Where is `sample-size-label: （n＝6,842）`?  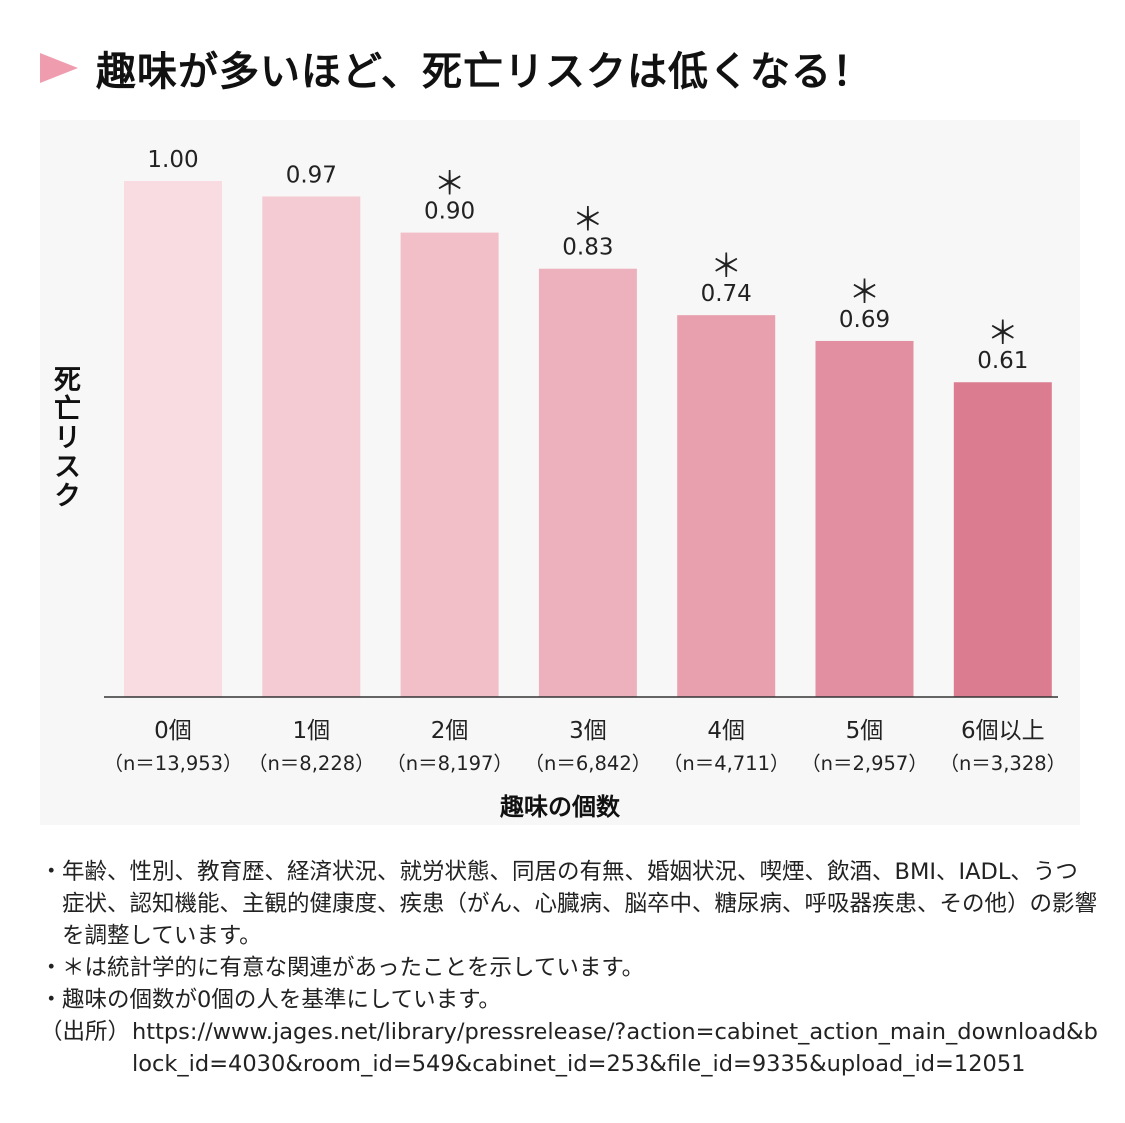 sample-size-label: （n＝6,842） is located at coordinates (588, 763).